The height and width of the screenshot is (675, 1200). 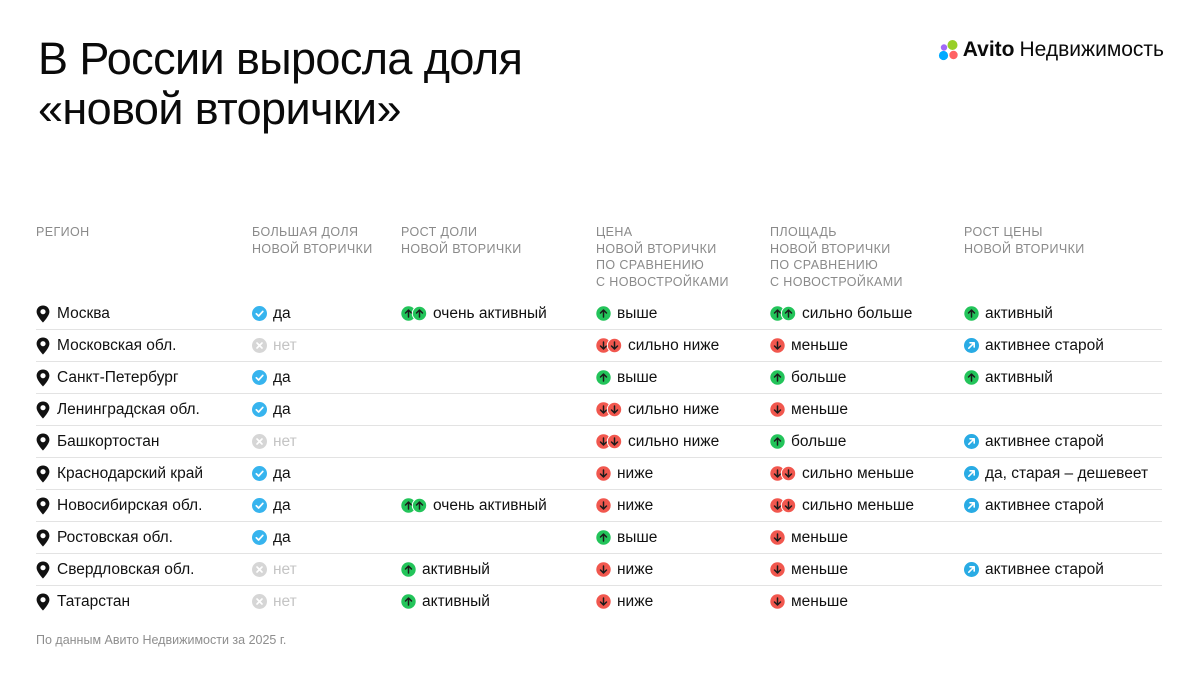 What do you see at coordinates (857, 313) in the screenshot?
I see `area-value: сильно больше` at bounding box center [857, 313].